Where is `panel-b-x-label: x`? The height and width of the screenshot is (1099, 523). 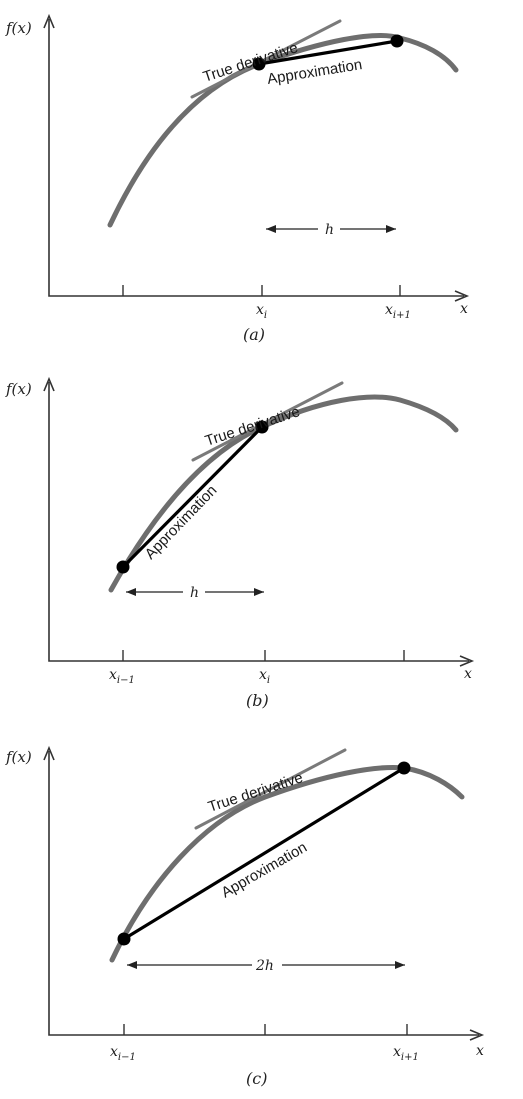 panel-b-x-label: x is located at coordinates (468, 674).